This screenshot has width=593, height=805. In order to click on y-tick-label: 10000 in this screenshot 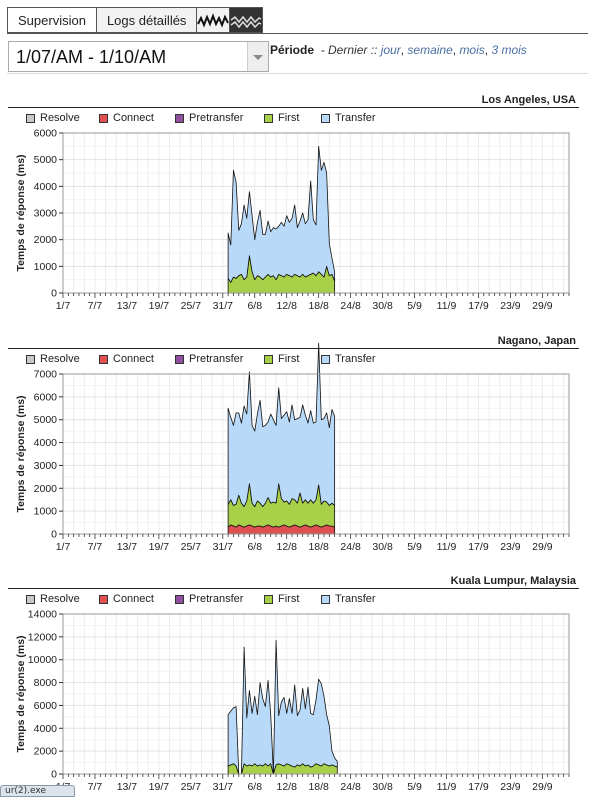, I will do `click(42, 660)`.